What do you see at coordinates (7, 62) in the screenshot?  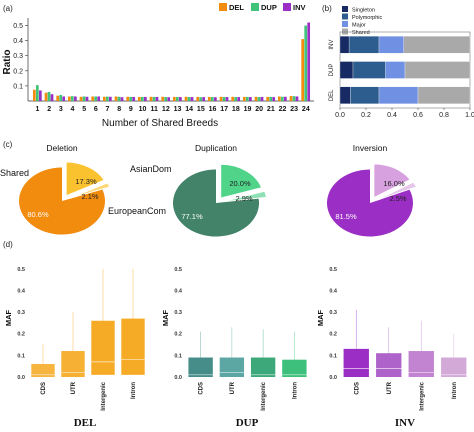 I see `y-axis-title: Ratio` at bounding box center [7, 62].